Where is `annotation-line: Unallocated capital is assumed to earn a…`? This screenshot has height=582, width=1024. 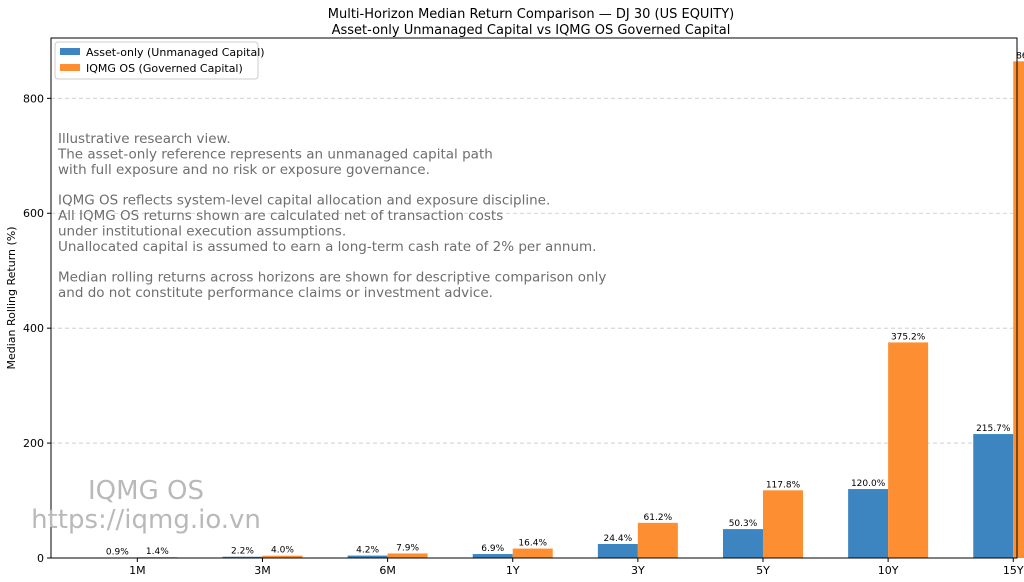
annotation-line: Unallocated capital is assumed to earn a… is located at coordinates (327, 247).